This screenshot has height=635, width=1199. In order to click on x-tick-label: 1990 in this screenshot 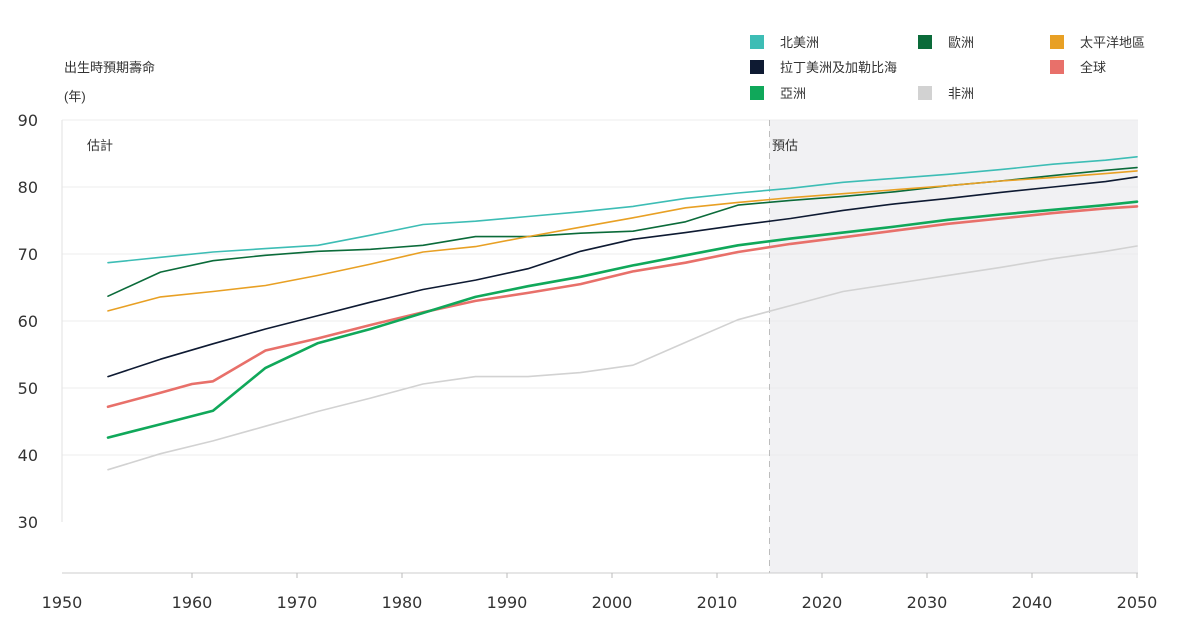, I will do `click(507, 602)`.